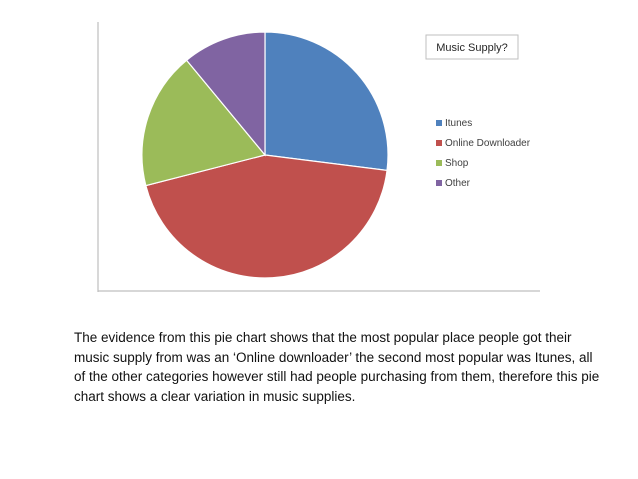  Describe the element at coordinates (488, 143) in the screenshot. I see `legend-label-online-downloader: Online Downloader` at that location.